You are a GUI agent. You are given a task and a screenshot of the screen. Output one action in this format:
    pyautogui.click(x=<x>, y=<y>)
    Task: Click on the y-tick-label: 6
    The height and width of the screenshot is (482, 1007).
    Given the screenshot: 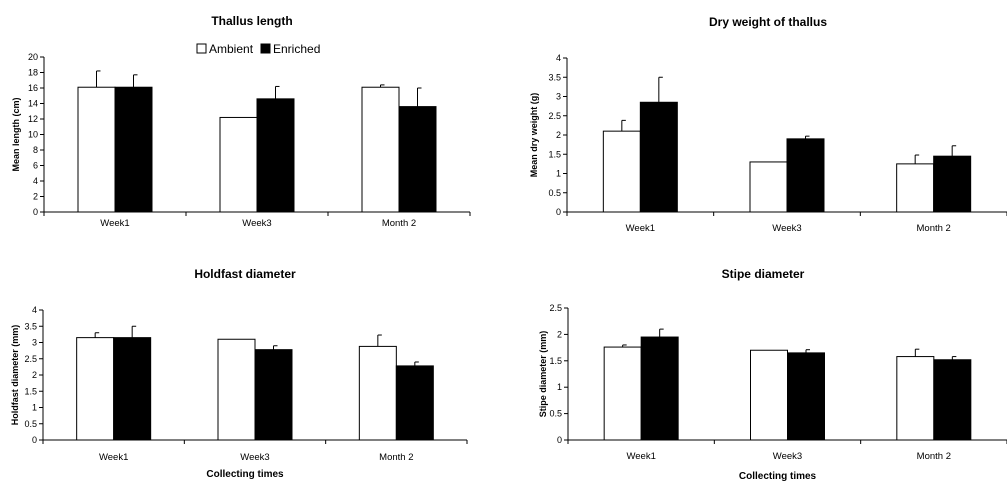 What is the action you would take?
    pyautogui.click(x=35, y=166)
    